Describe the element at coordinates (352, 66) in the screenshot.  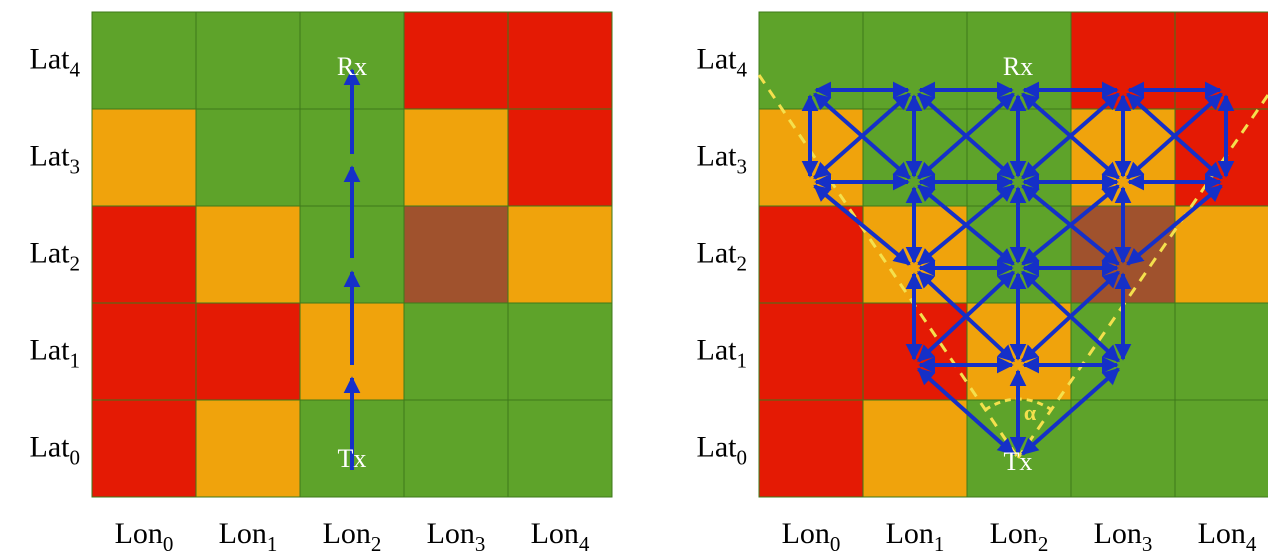
I see `left-rx-label: Rx` at that location.